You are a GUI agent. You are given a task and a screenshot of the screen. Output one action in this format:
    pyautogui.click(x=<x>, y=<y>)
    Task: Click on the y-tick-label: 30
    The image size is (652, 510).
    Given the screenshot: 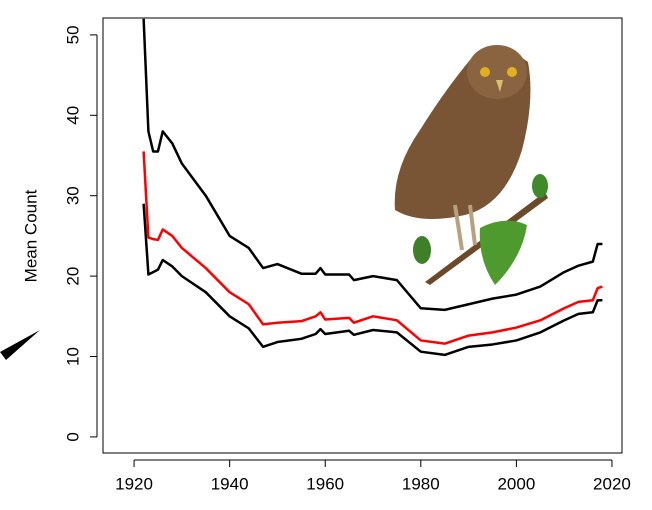 What is the action you would take?
    pyautogui.click(x=72, y=195)
    